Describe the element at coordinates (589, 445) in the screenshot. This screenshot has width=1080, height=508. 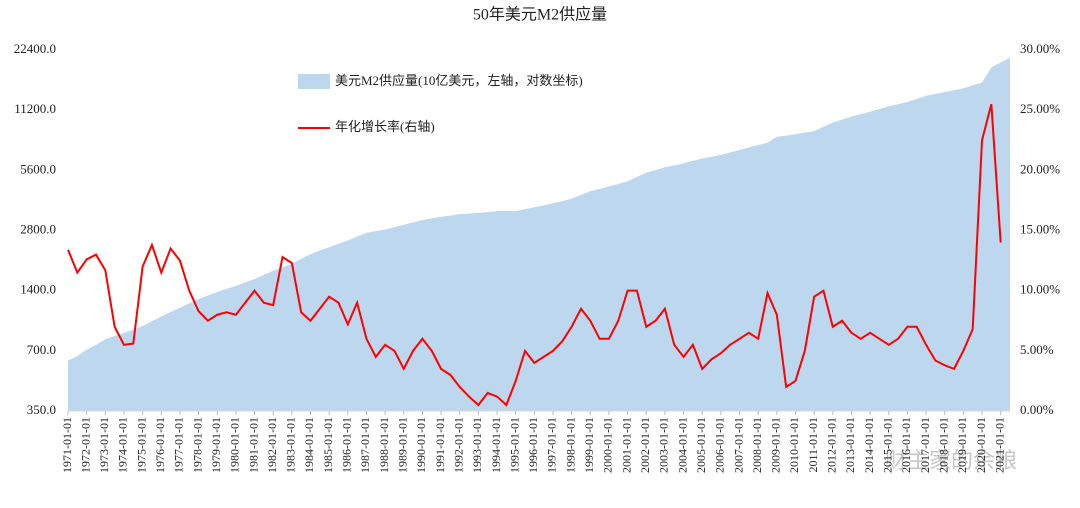
I see `x-tick-label: 1999-01-01` at that location.